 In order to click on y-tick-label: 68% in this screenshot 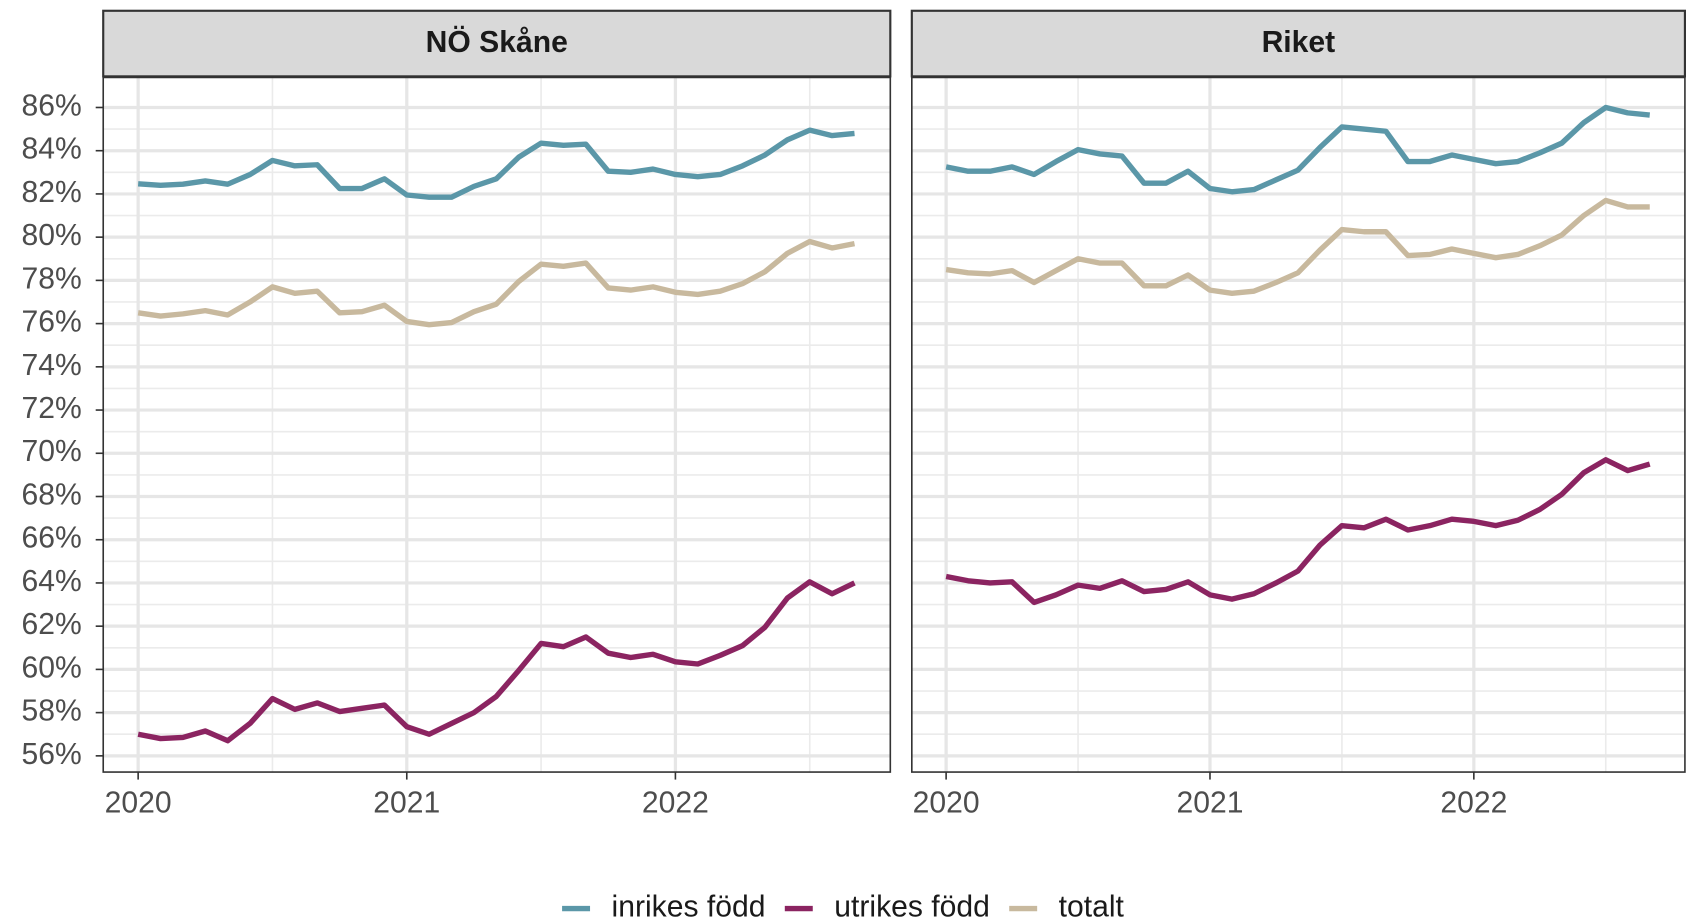, I will do `click(51, 494)`.